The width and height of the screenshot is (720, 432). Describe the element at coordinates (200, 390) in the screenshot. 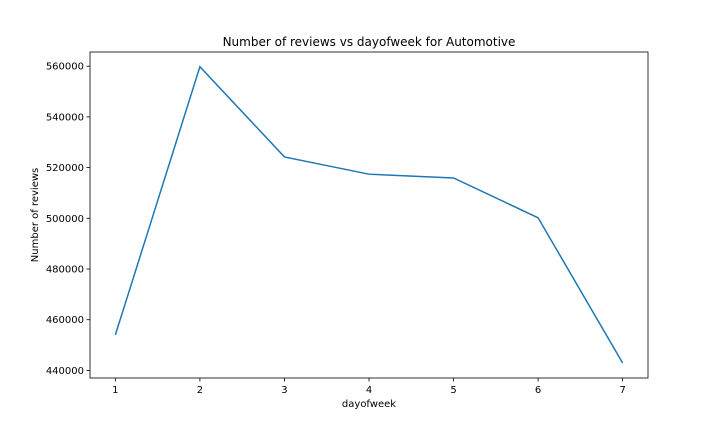

I see `x-tick-label: 2` at that location.